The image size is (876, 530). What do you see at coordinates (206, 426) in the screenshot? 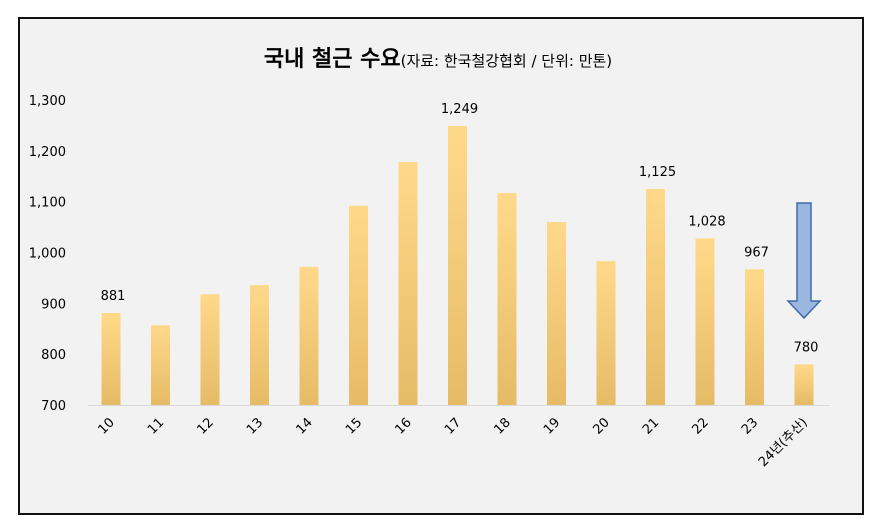
I see `x-tick-label: 12` at bounding box center [206, 426].